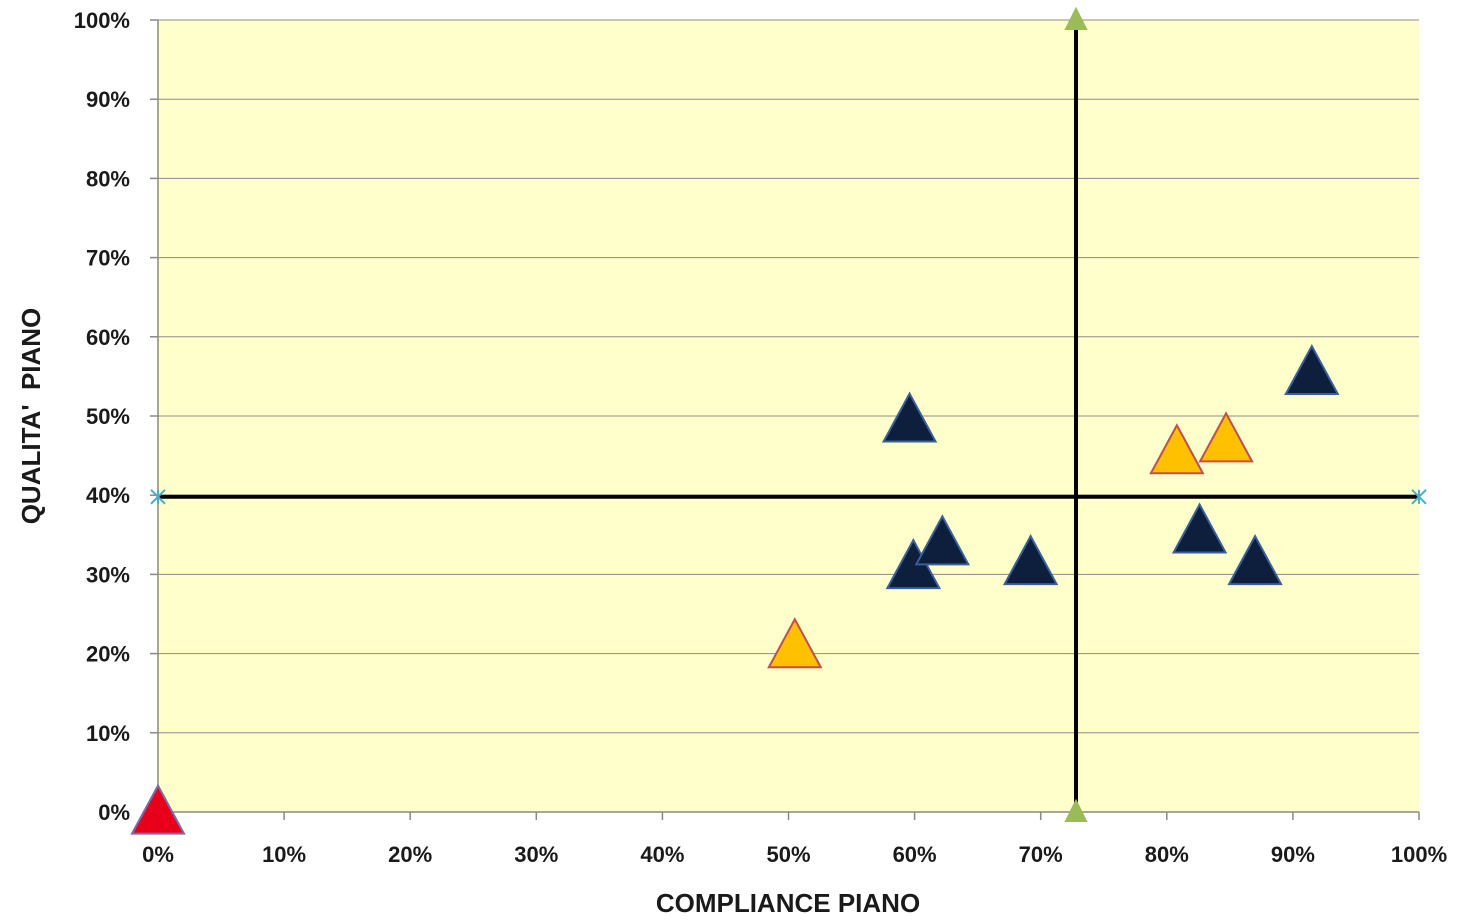 Image resolution: width=1458 pixels, height=920 pixels. What do you see at coordinates (1041, 854) in the screenshot?
I see `x-tick-label: 70%` at bounding box center [1041, 854].